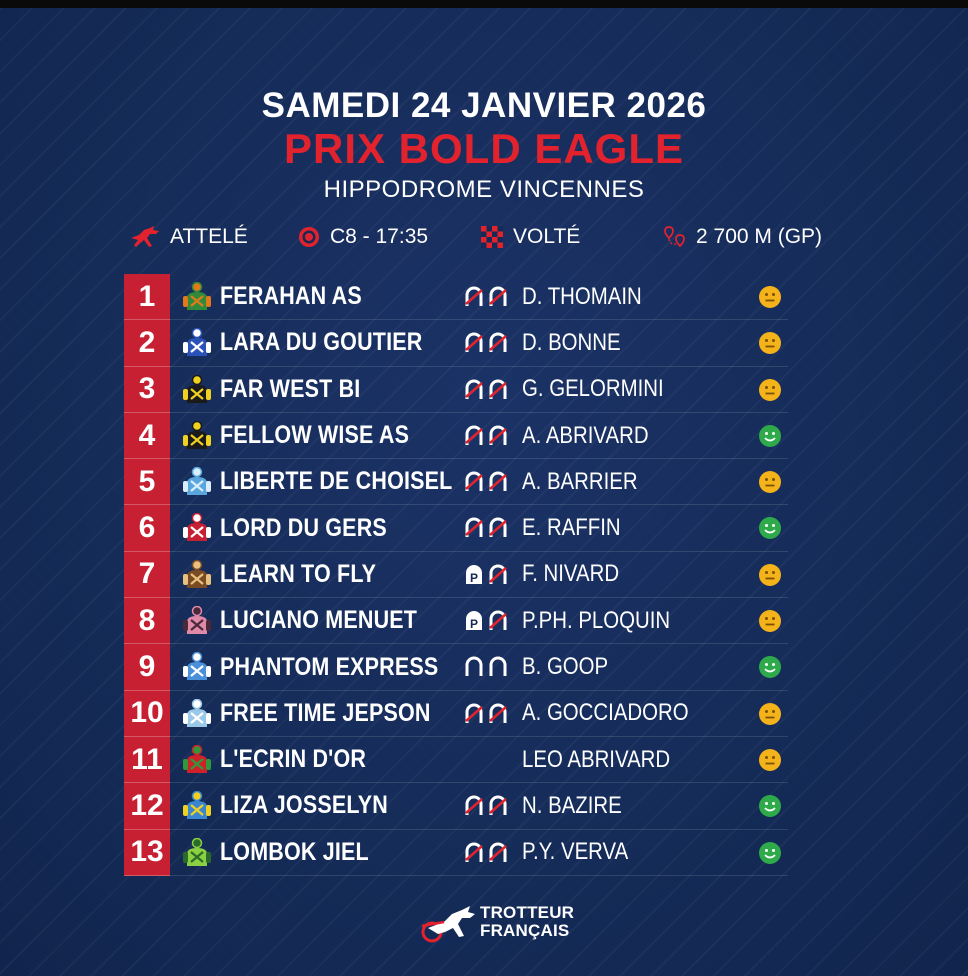 This screenshot has width=968, height=976. Describe the element at coordinates (321, 342) in the screenshot. I see `horse-name: LARA DU GOUTIER` at that location.